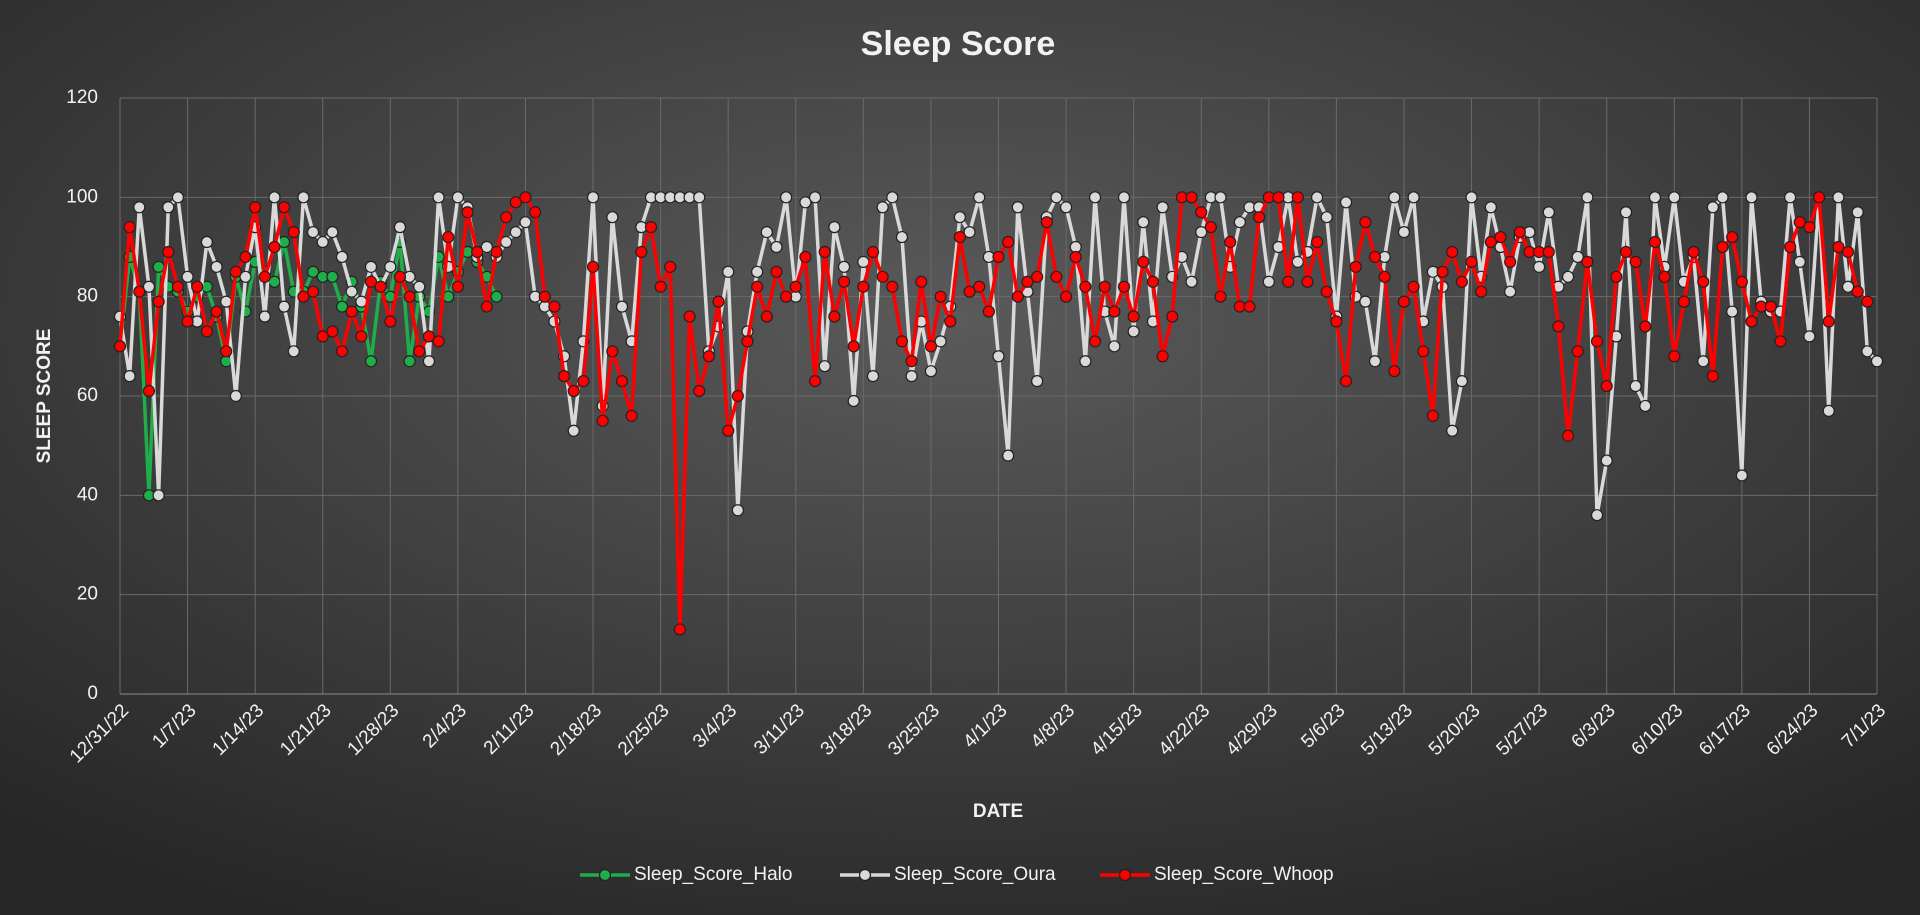  Describe the element at coordinates (958, 44) in the screenshot. I see `chart-title: Sleep Score` at that location.